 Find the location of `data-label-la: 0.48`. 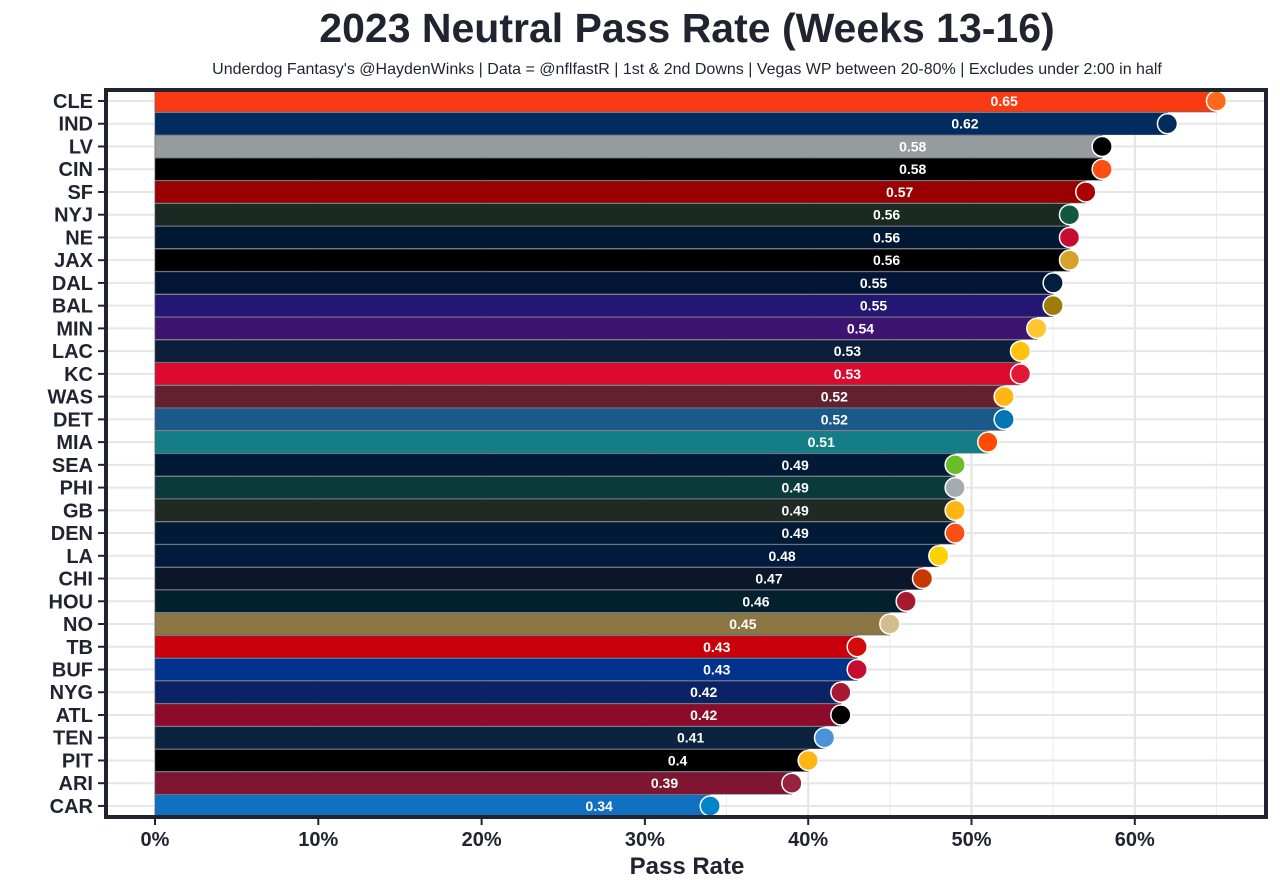

data-label-la: 0.48 is located at coordinates (781, 556).